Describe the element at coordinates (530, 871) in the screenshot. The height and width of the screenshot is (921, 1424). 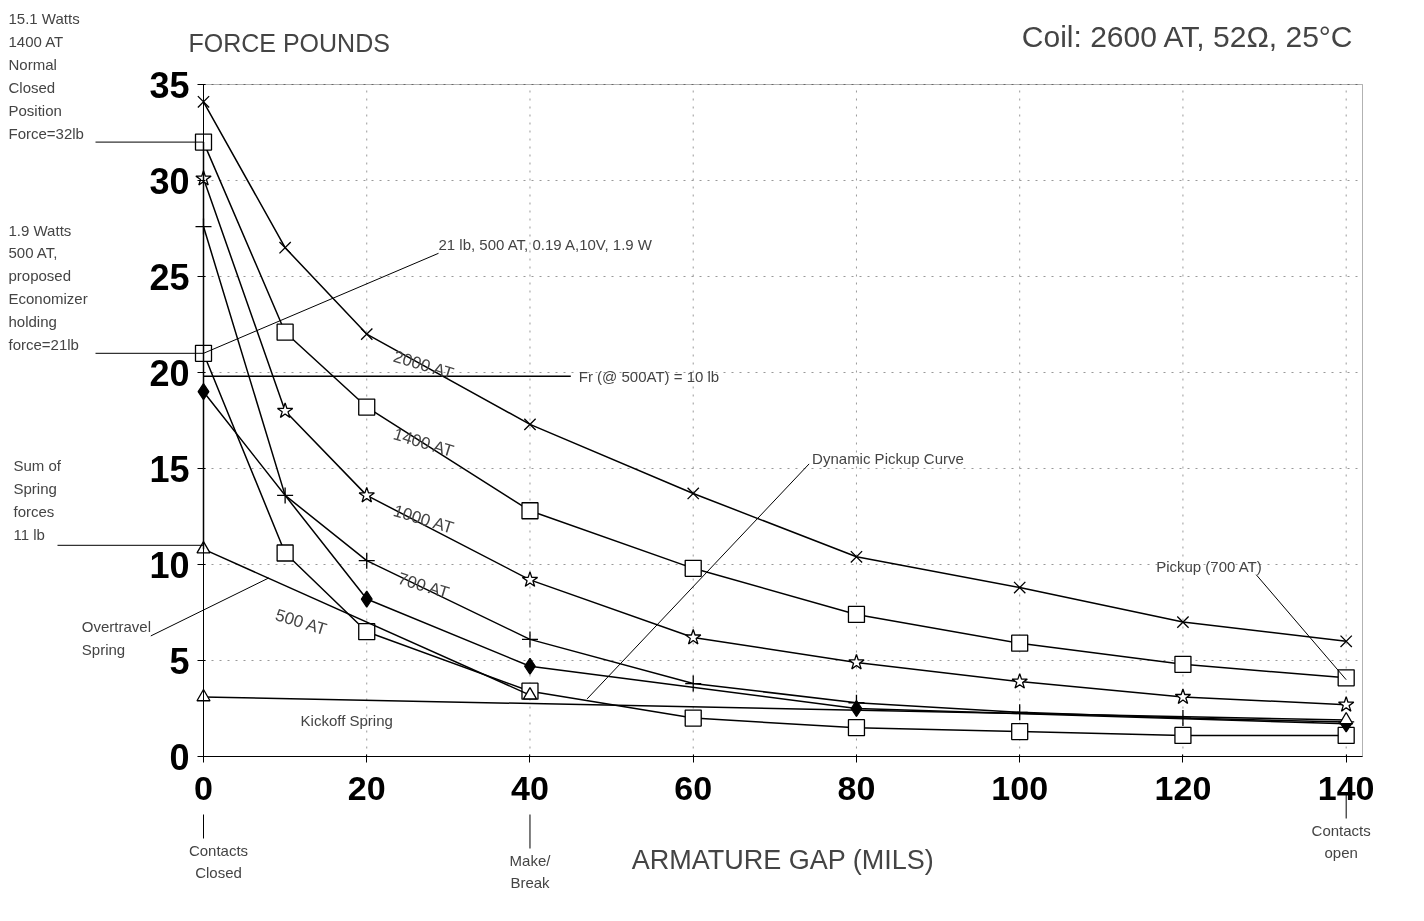
I see `text: Make/ Break` at that location.